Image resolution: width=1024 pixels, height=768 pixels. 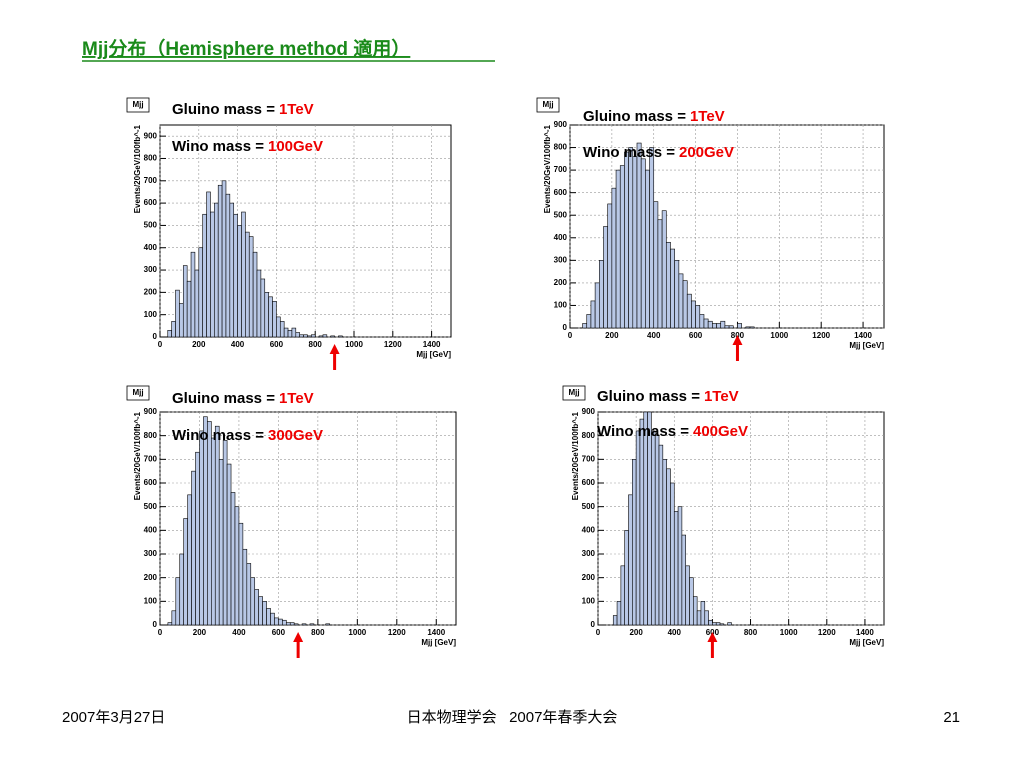 I want to click on y-tick-label: 900, so click(x=151, y=411).